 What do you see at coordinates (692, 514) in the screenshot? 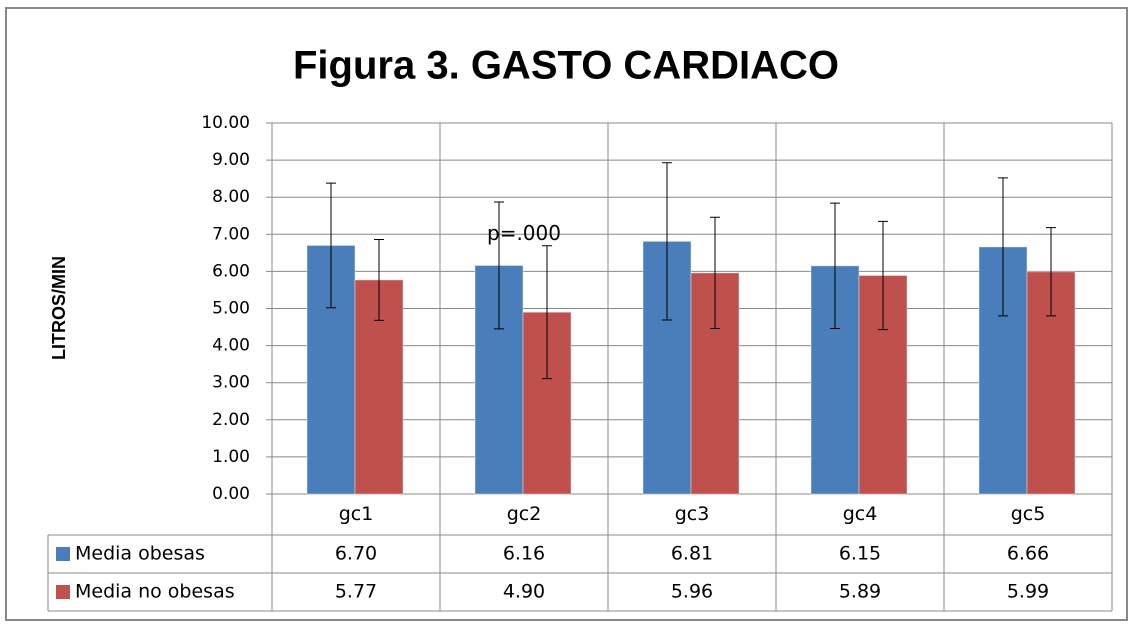
I see `x-tick-label: gc3` at bounding box center [692, 514].